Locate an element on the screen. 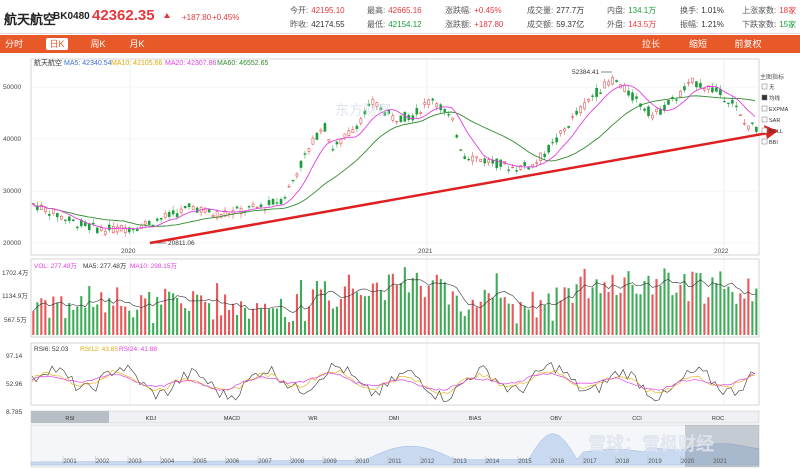 The image size is (800, 469). indicator-tab-macd: MACD is located at coordinates (232, 419).